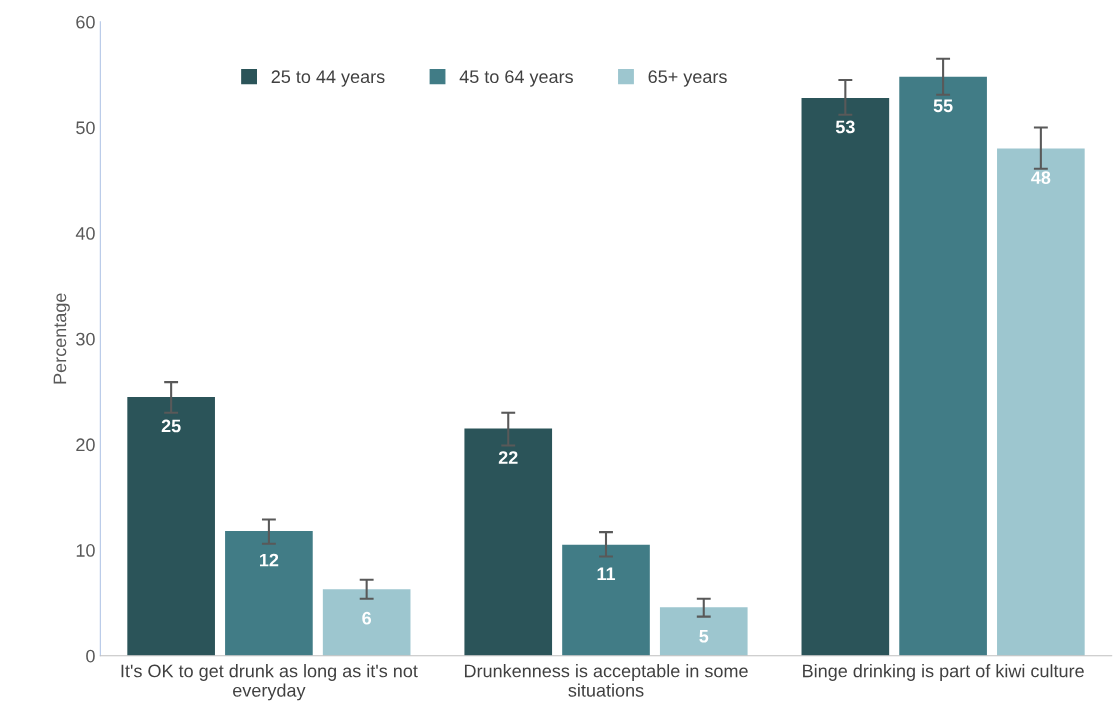 The height and width of the screenshot is (727, 1115). Describe the element at coordinates (687, 78) in the screenshot. I see `legend-label: 65+ years` at that location.